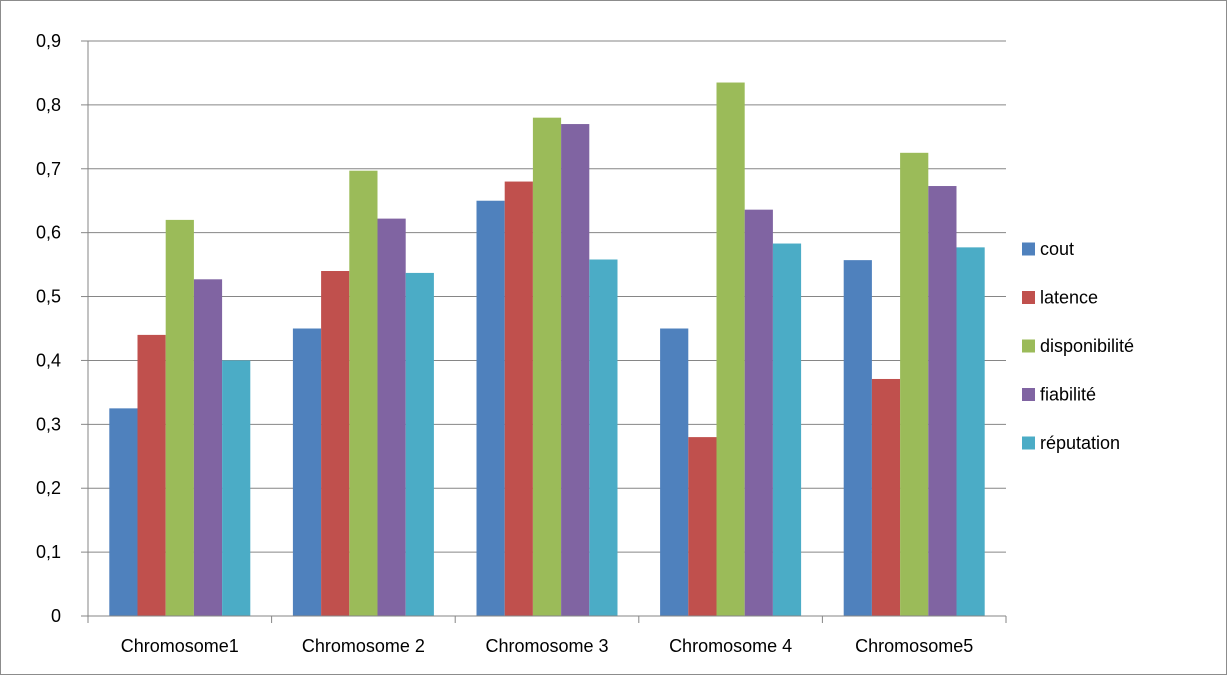 The height and width of the screenshot is (675, 1227). Describe the element at coordinates (56, 616) in the screenshot. I see `y-tick-label: 0` at that location.